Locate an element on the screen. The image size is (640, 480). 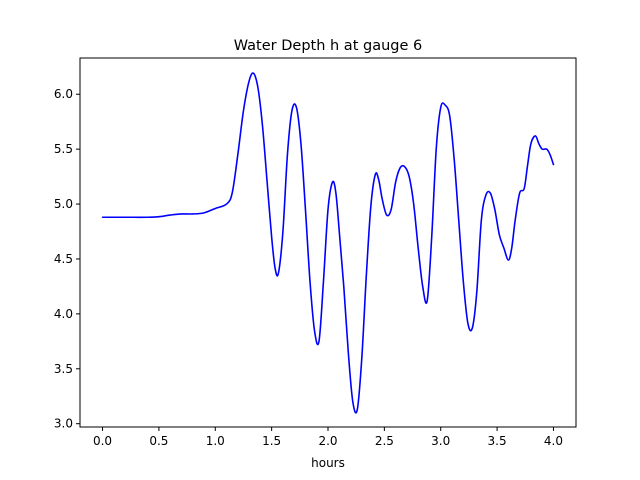
y-tick-label: 5.5 is located at coordinates (63, 149).